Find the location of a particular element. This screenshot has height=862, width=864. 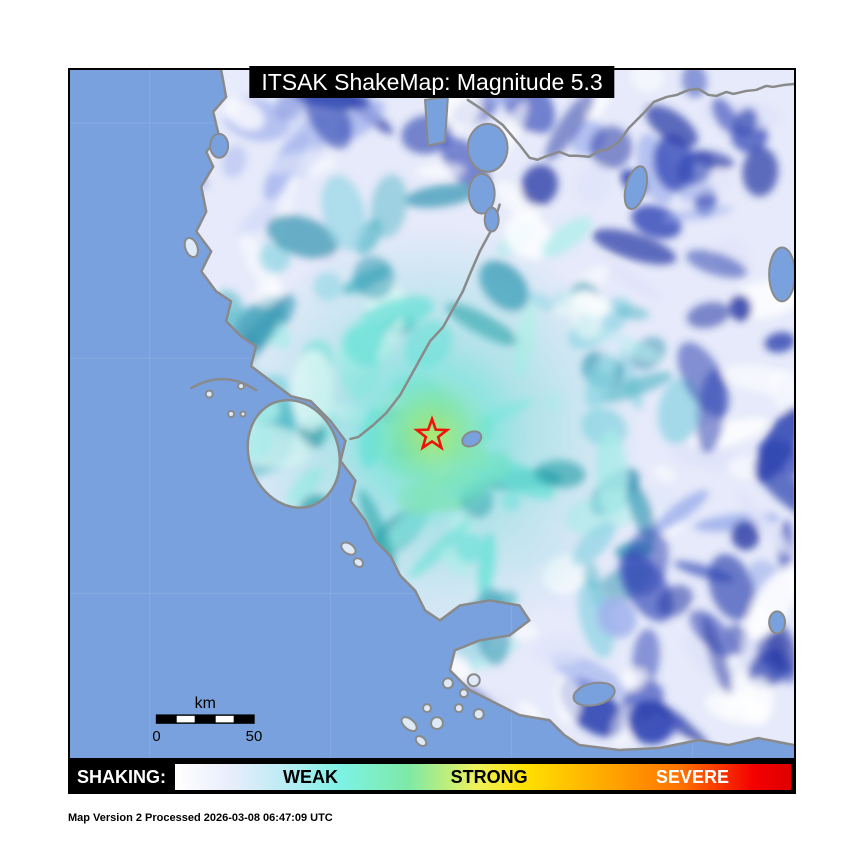

epicenter-star-icon is located at coordinates (432, 433).